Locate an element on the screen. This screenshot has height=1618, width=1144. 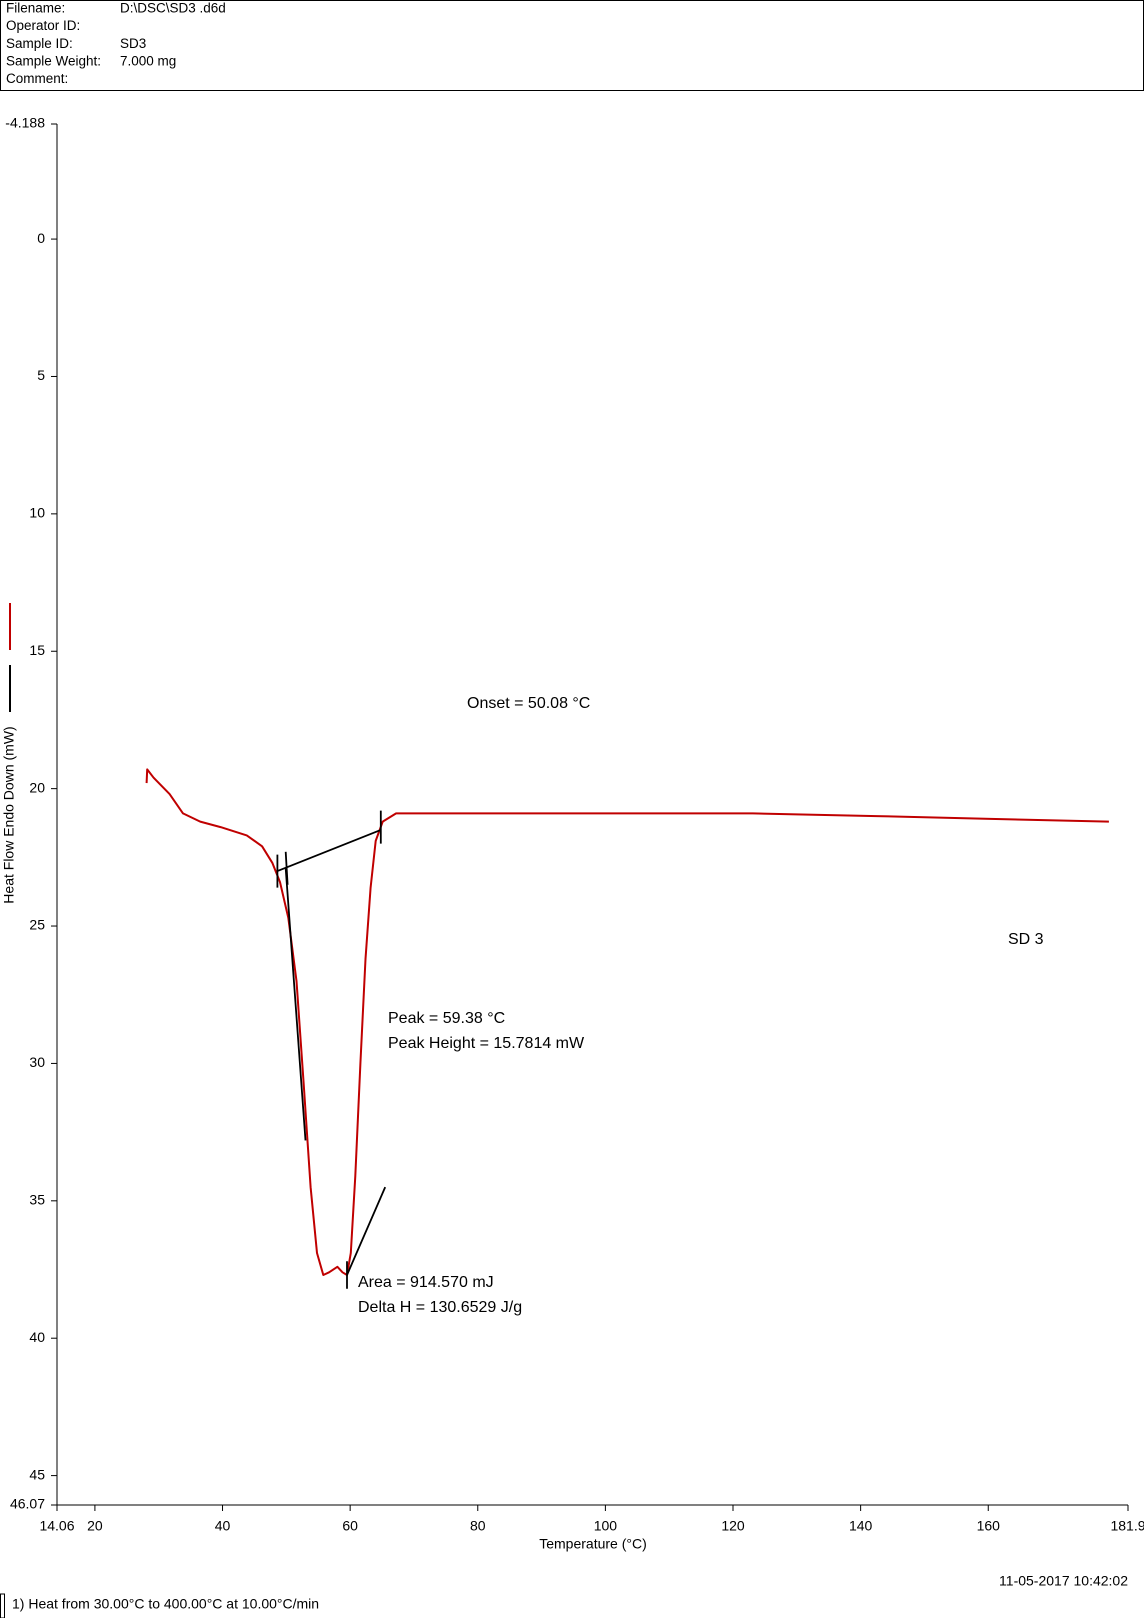
annotation: Peak Height = 15.7814 mW is located at coordinates (486, 1043).